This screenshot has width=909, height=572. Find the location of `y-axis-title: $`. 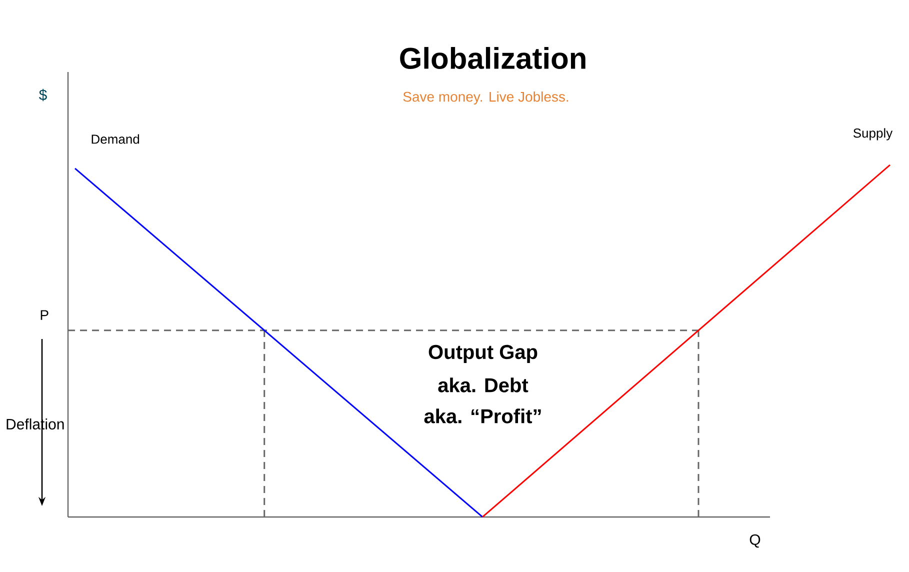

y-axis-title: $ is located at coordinates (42, 95).